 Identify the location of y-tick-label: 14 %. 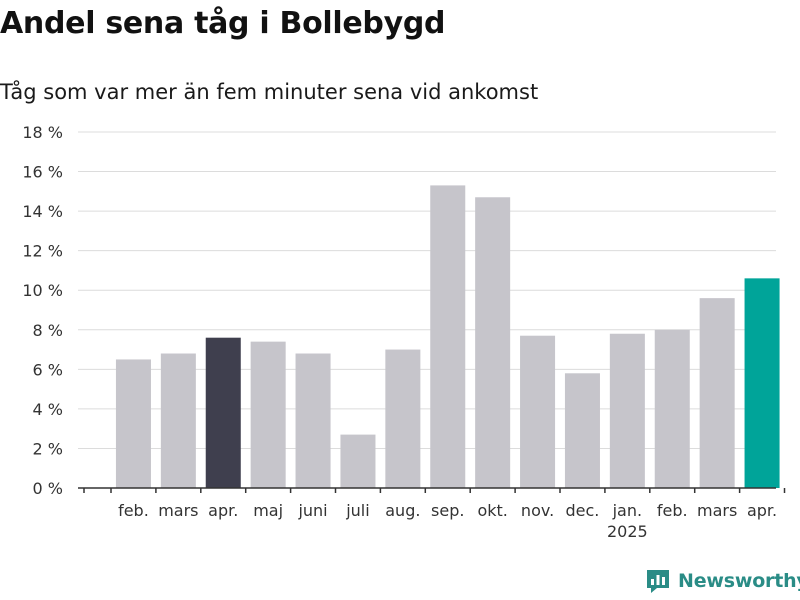
(42, 211).